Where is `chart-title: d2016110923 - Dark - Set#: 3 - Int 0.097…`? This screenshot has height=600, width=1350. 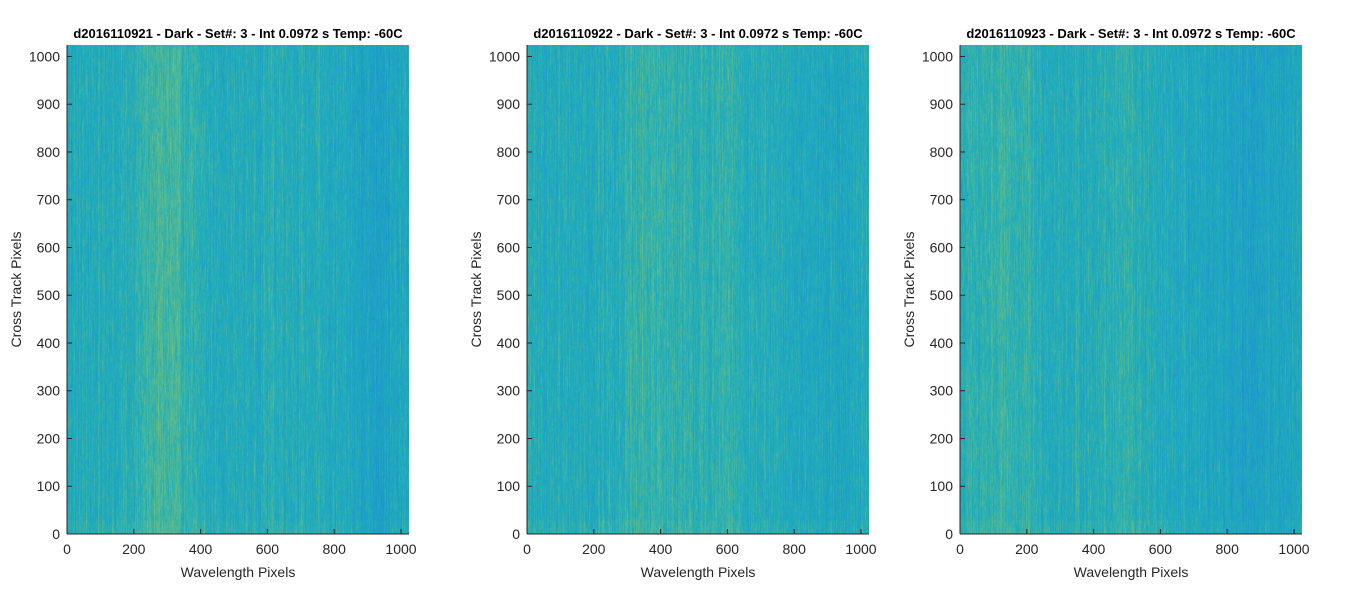
chart-title: d2016110923 - Dark - Set#: 3 - Int 0.097… is located at coordinates (1131, 33).